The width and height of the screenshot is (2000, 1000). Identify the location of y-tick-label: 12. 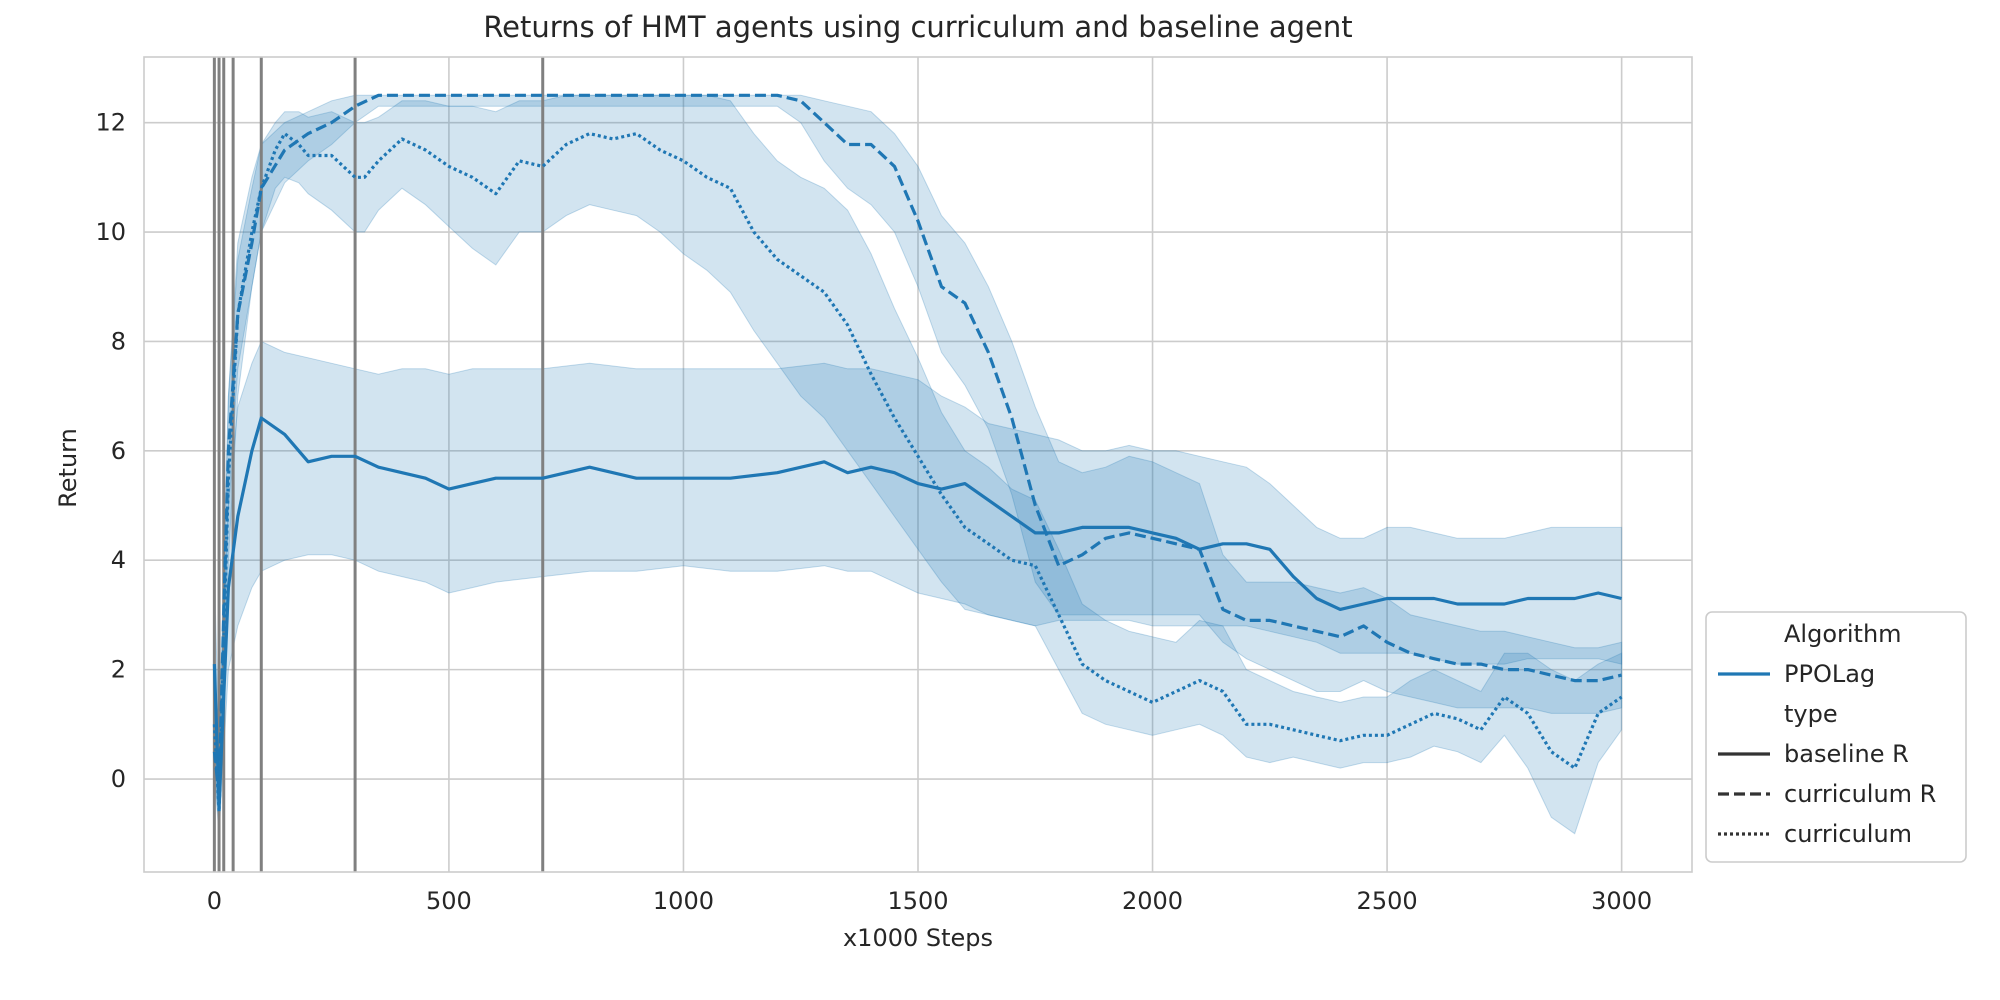
(110, 123).